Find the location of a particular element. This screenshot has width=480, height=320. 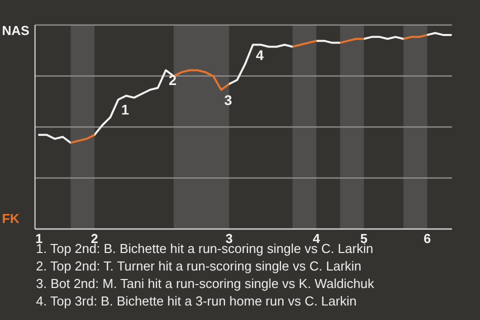

text: NAS is located at coordinates (16, 30).